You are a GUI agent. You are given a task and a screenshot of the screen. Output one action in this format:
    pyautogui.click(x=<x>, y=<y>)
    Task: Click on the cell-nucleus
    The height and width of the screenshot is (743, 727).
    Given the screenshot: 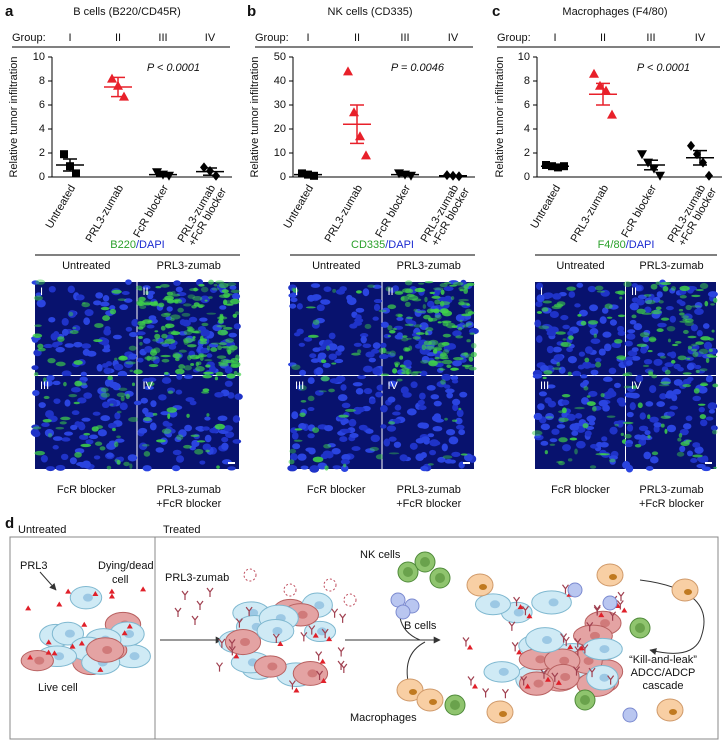 What is the action you would take?
    pyautogui.click(x=253, y=612)
    